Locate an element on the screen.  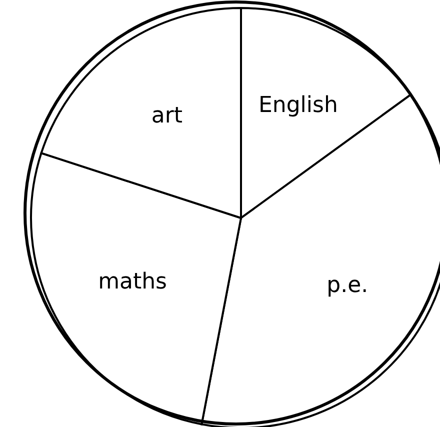
slice-label: English is located at coordinates (298, 105).